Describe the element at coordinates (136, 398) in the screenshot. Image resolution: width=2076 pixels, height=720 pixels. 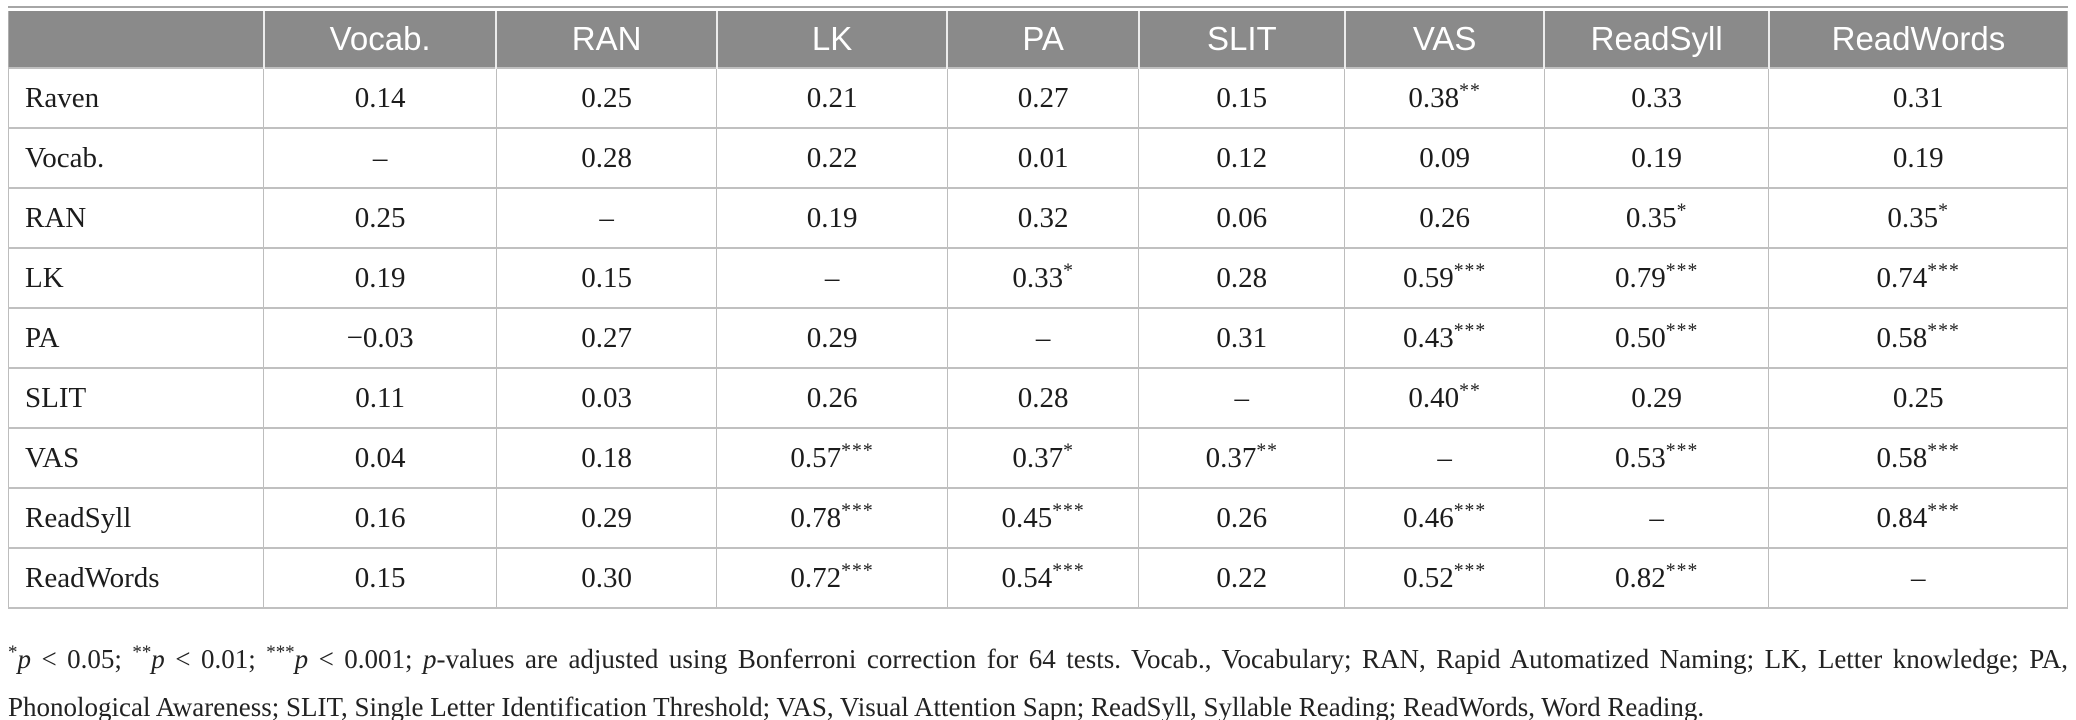
I see `row-label: SLIT` at that location.